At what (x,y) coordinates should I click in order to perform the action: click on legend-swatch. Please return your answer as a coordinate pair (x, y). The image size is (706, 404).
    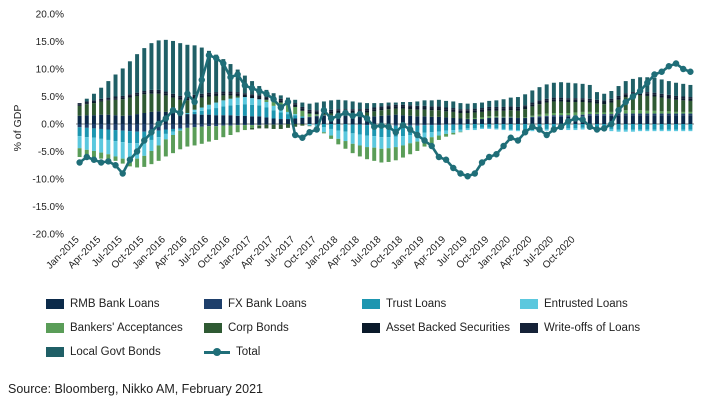
    Looking at the image, I should click on (213, 328).